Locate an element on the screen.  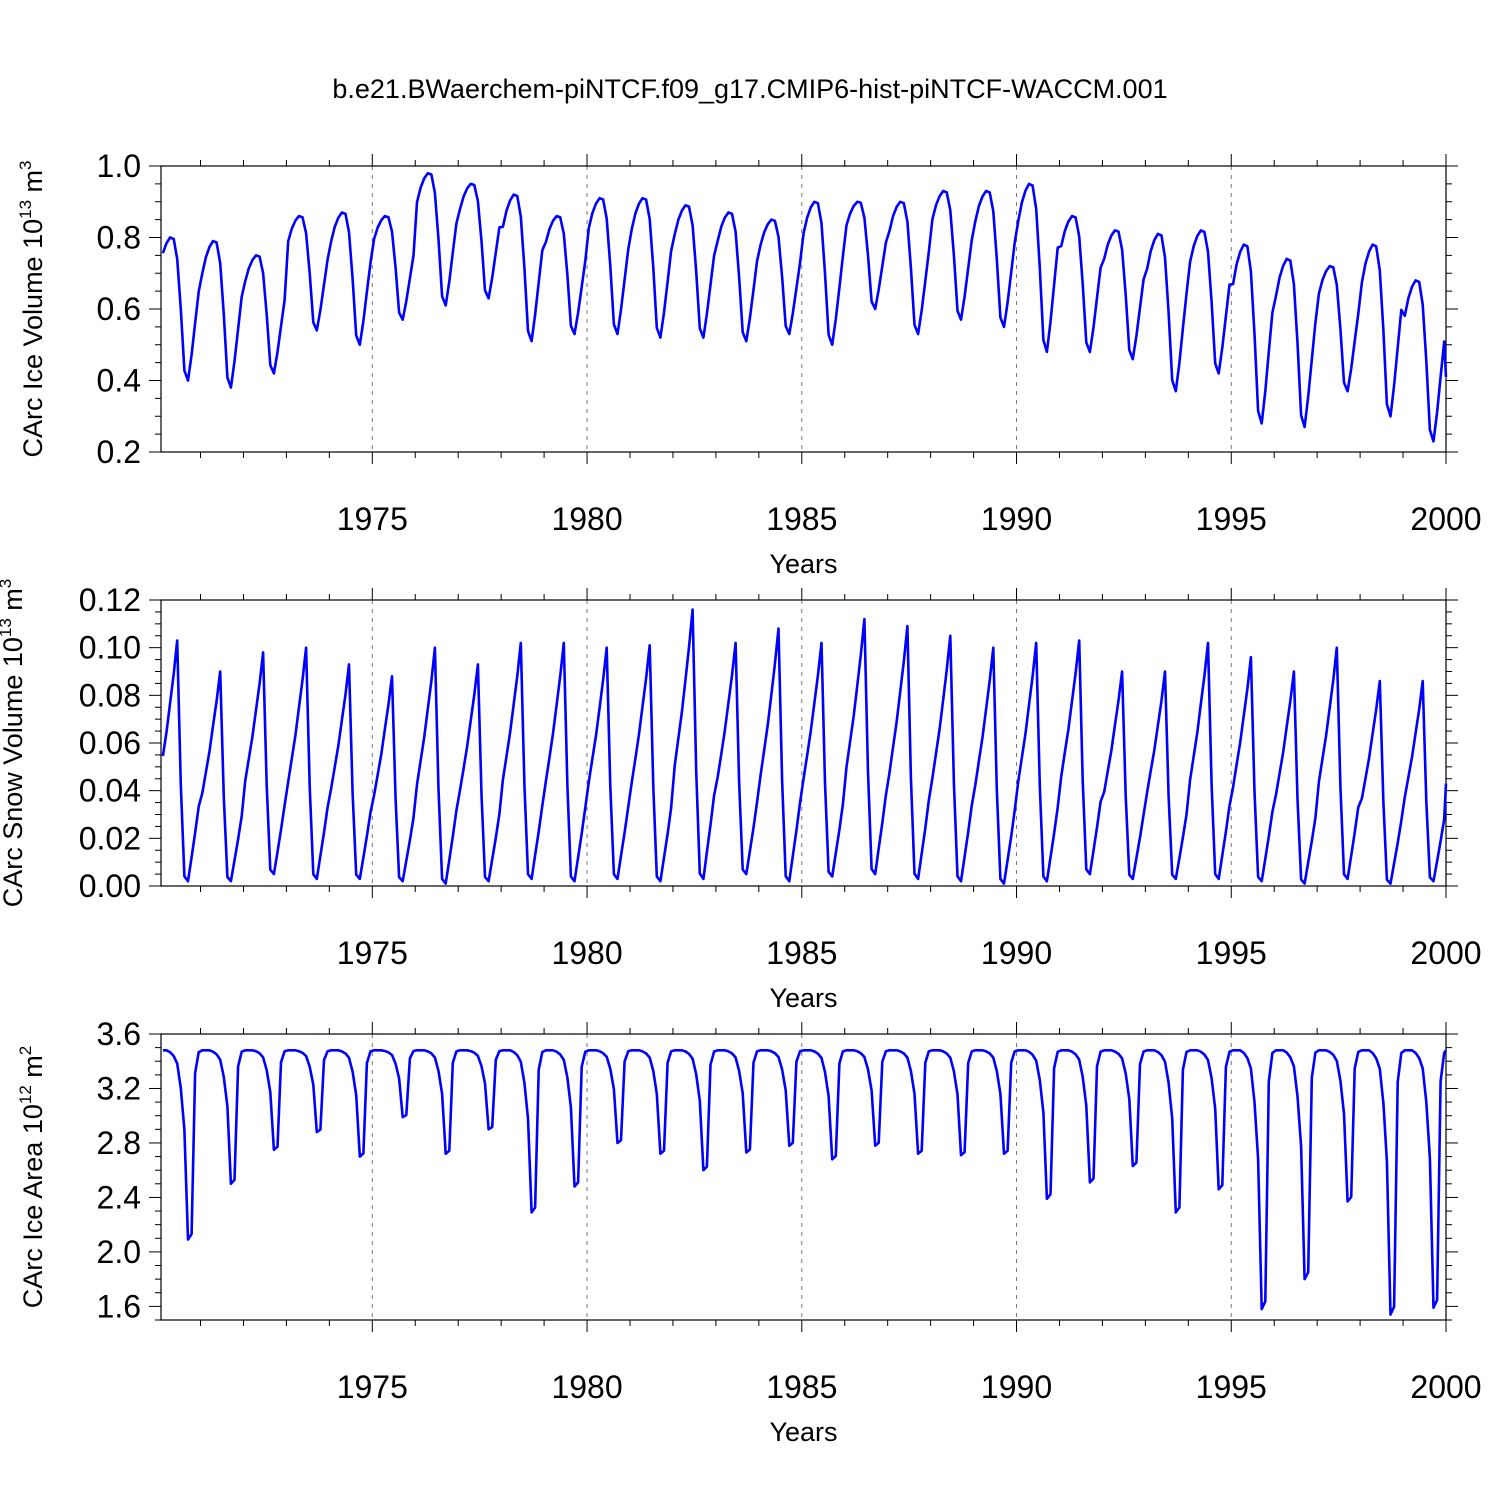
y-tick-label: 0.6 is located at coordinates (119, 309).